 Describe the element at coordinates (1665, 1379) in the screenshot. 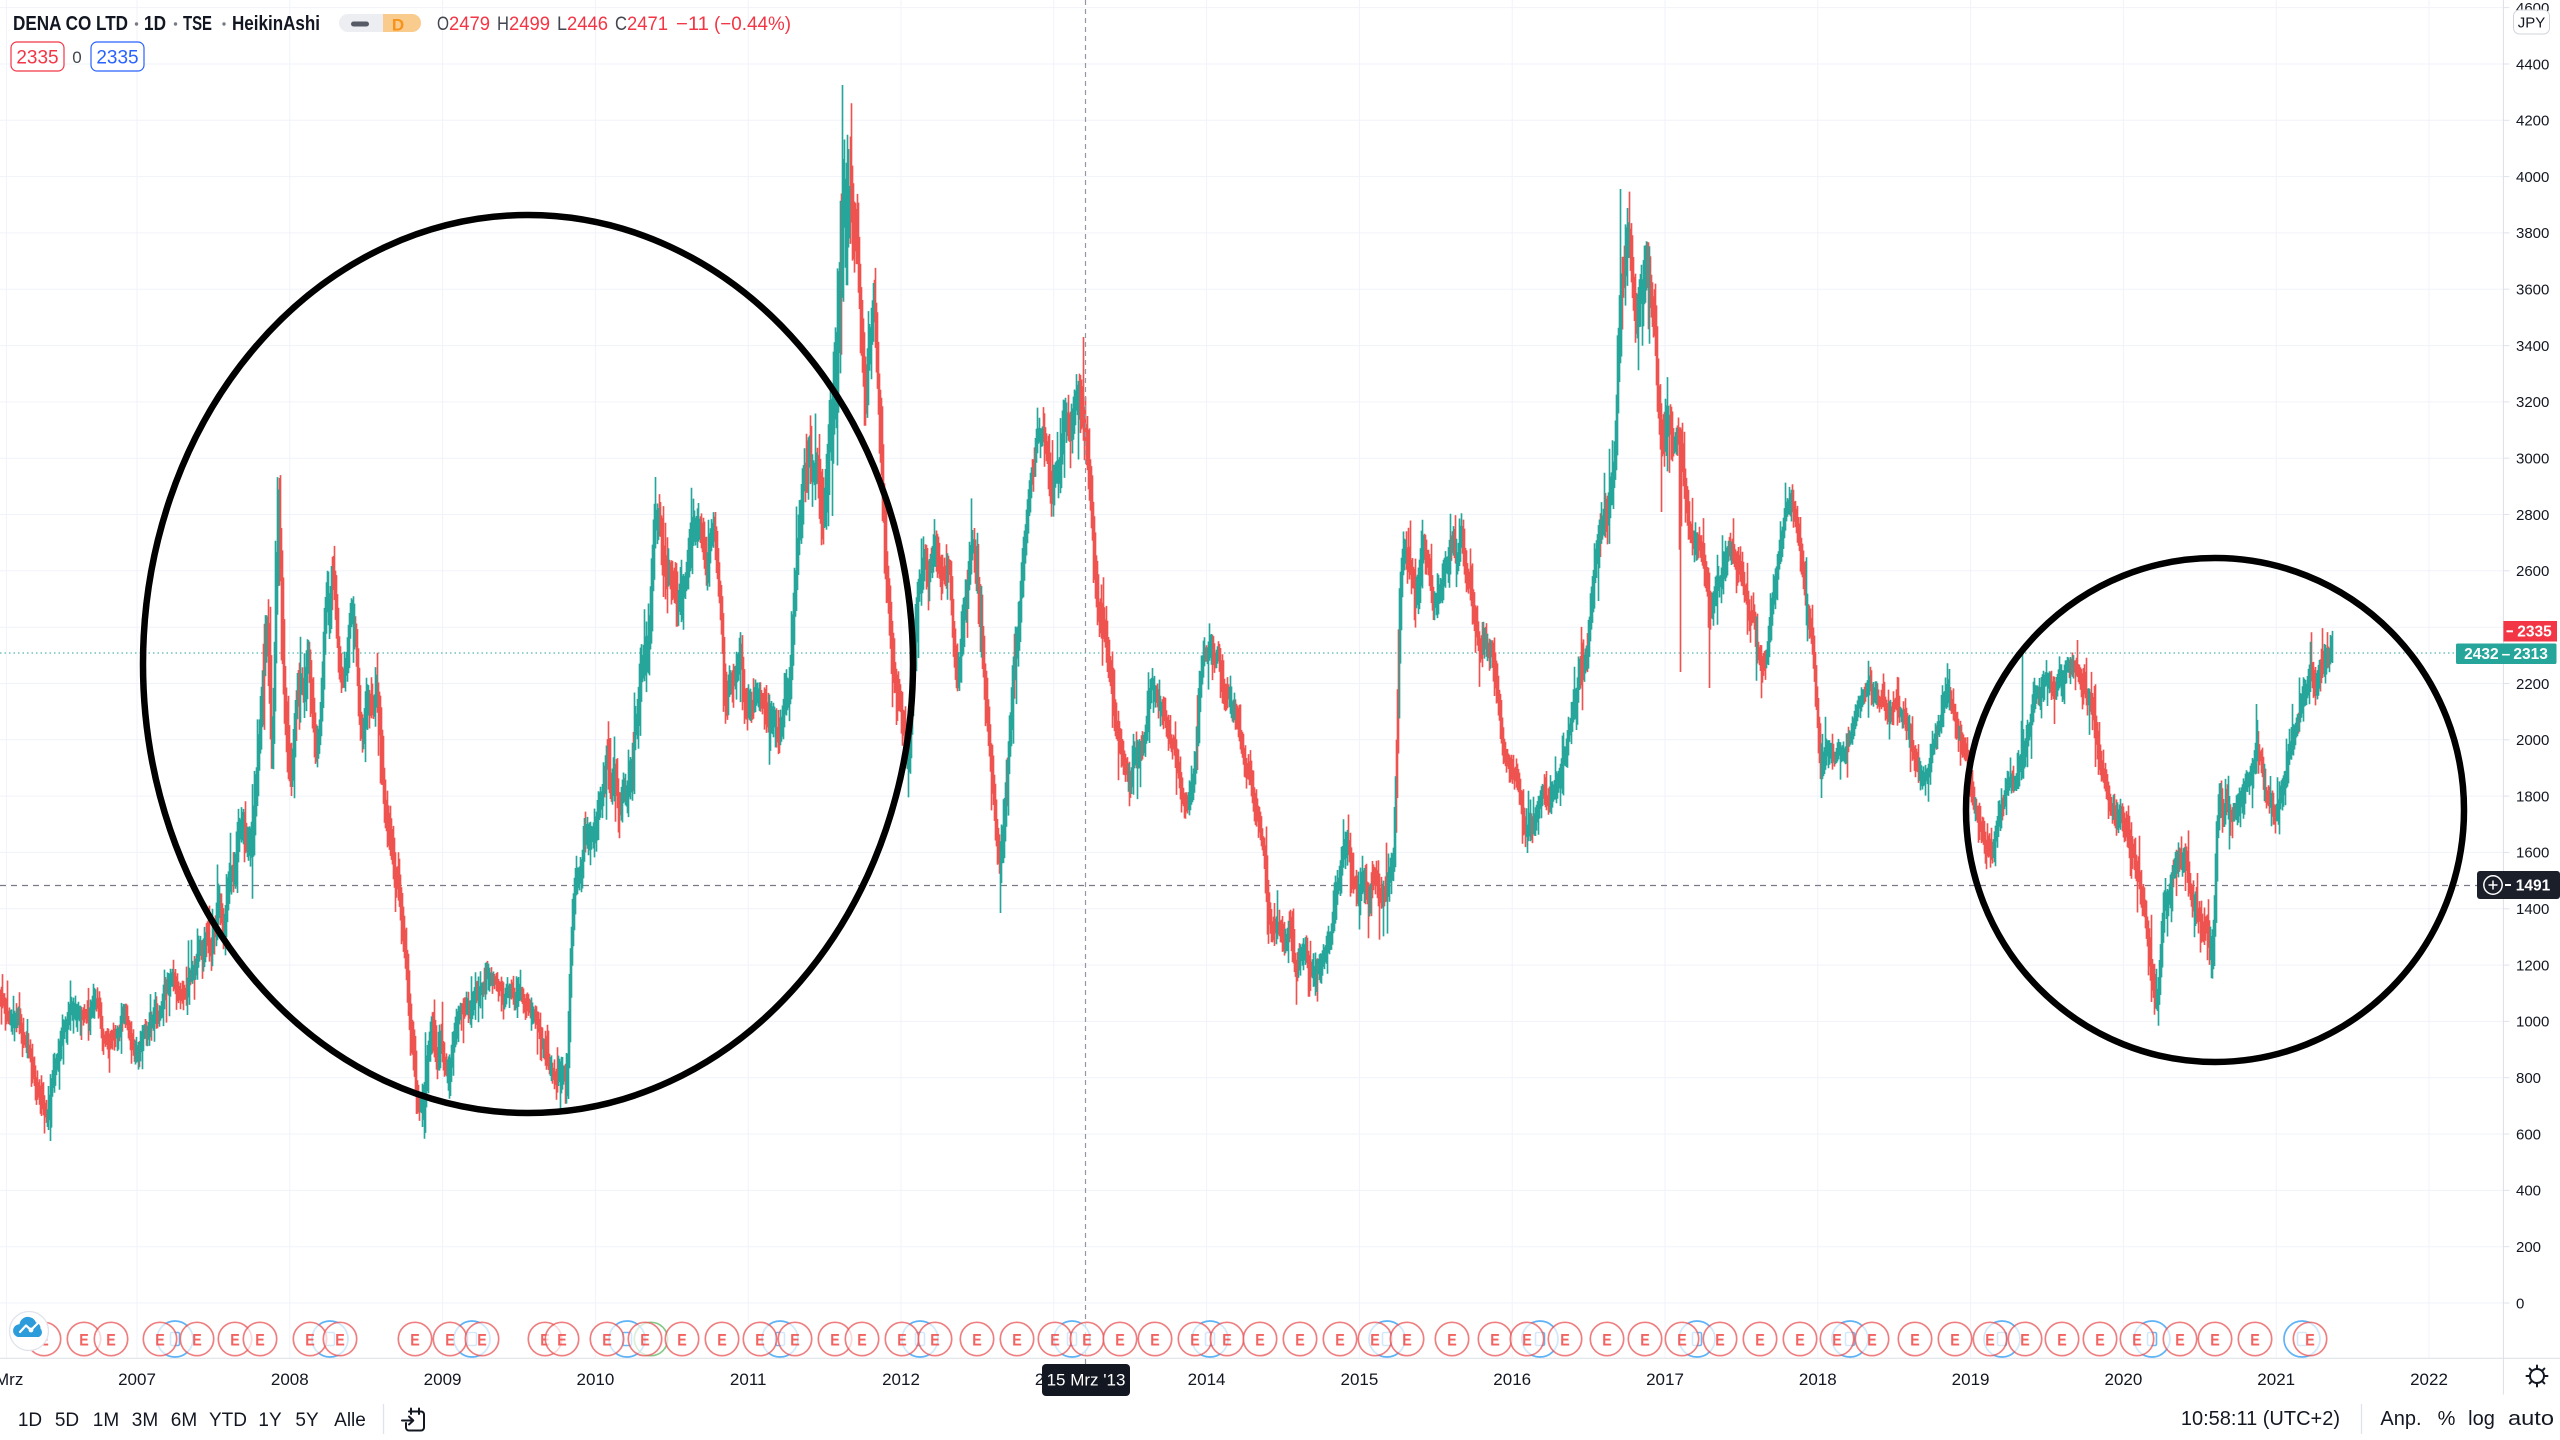

I see `svg-text: 2017` at that location.